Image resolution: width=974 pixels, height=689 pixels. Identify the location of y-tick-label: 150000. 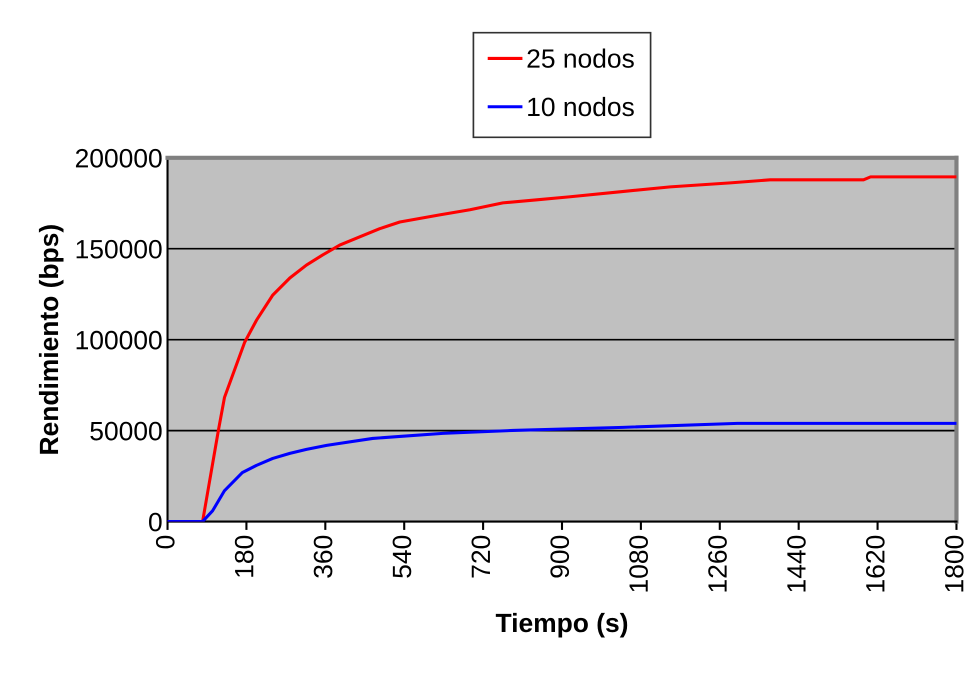
(119, 249).